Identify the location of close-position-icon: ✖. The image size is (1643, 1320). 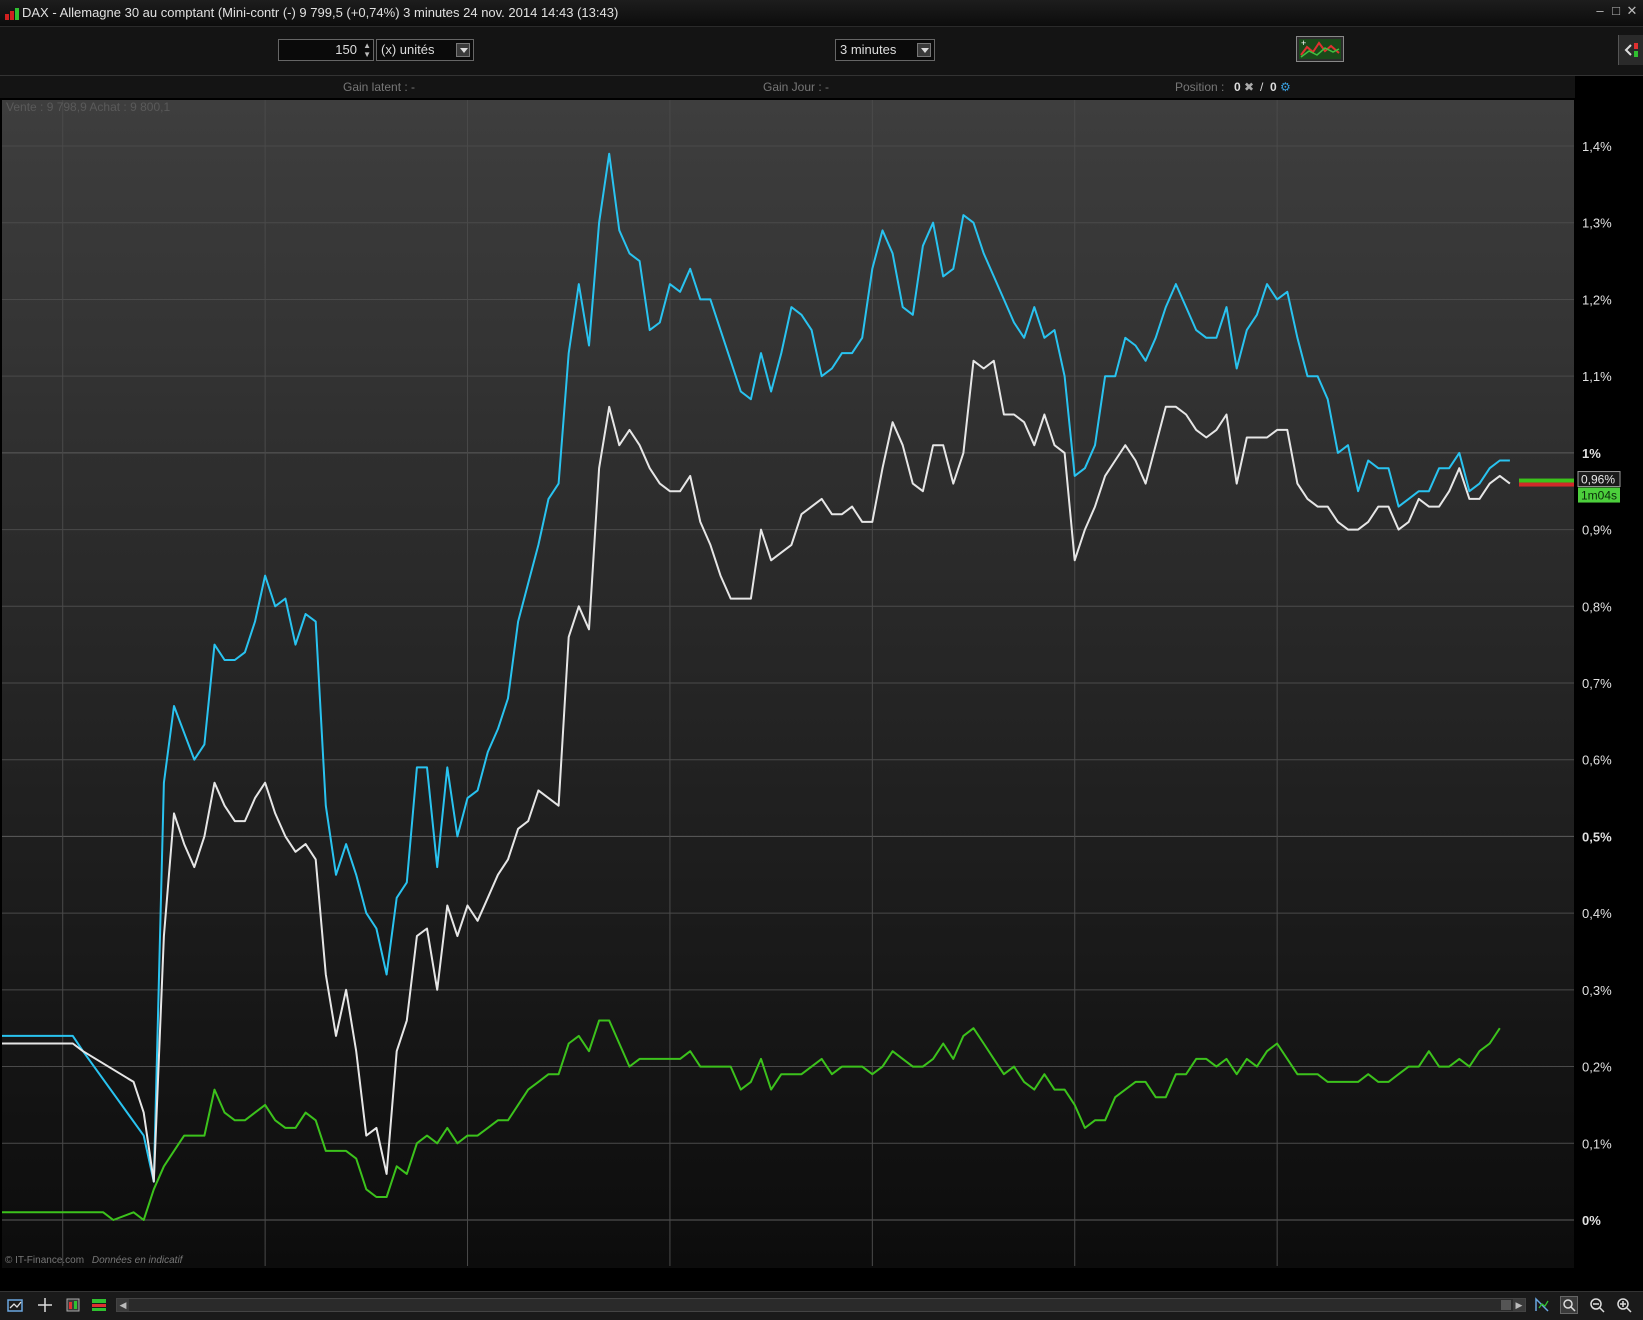
(1249, 87).